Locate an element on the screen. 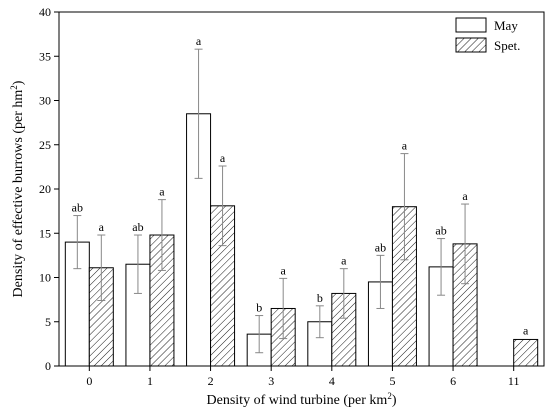 Image resolution: width=550 pixels, height=412 pixels. y-tick-label: 15 is located at coordinates (45, 233).